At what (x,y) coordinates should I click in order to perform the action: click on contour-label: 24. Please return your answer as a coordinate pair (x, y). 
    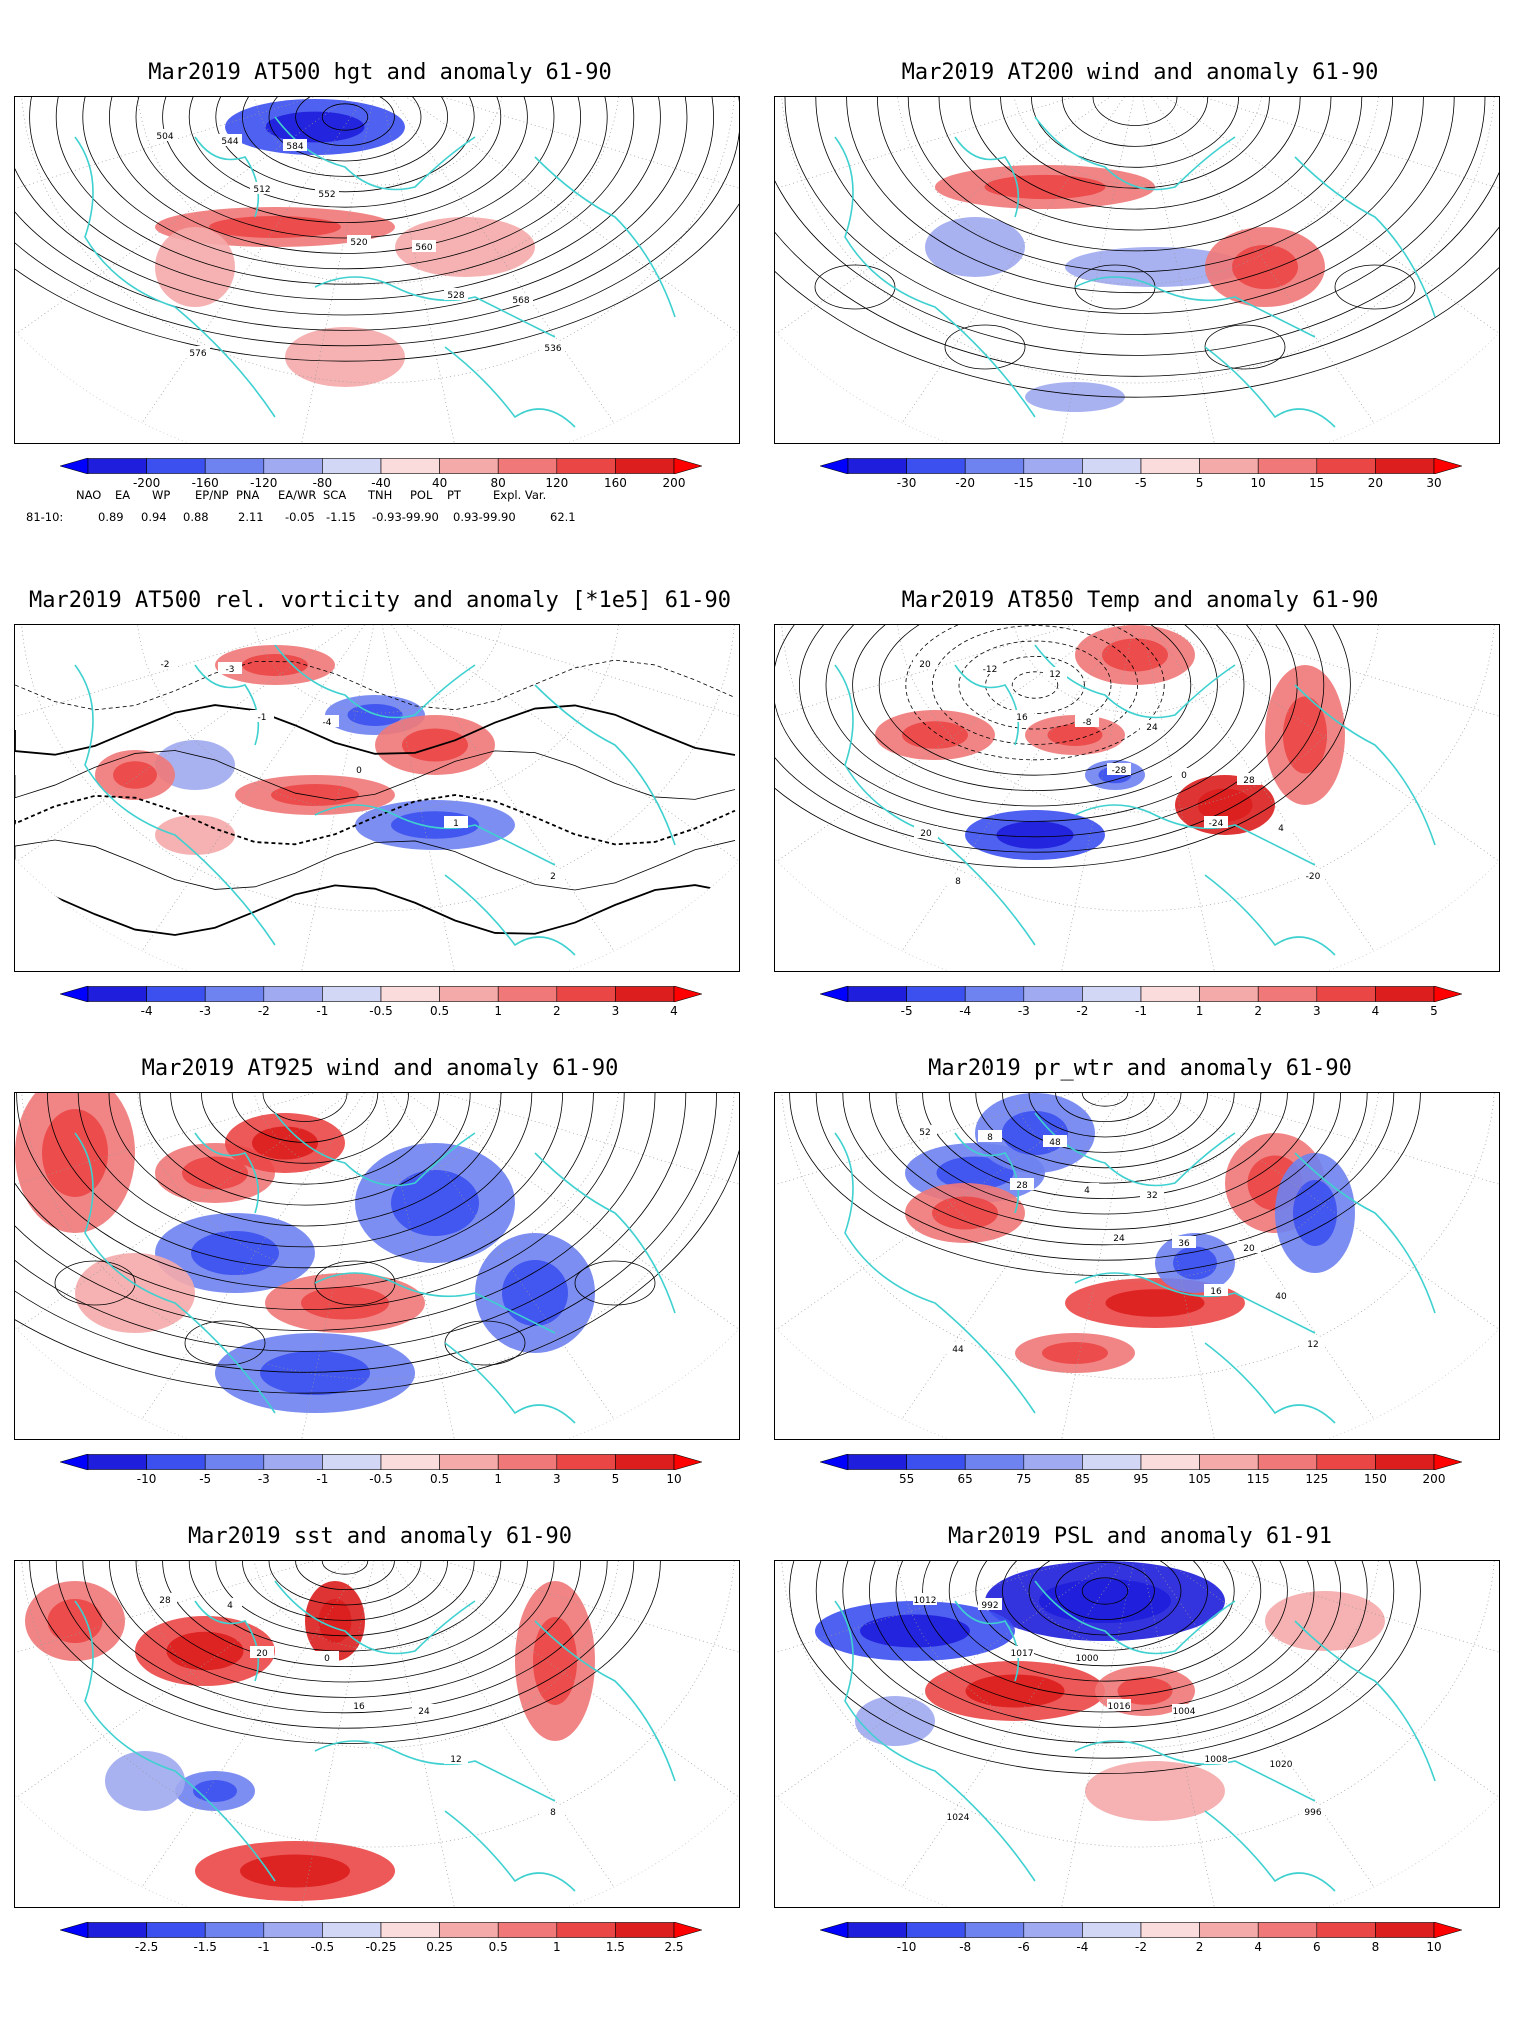
    Looking at the image, I should click on (424, 1712).